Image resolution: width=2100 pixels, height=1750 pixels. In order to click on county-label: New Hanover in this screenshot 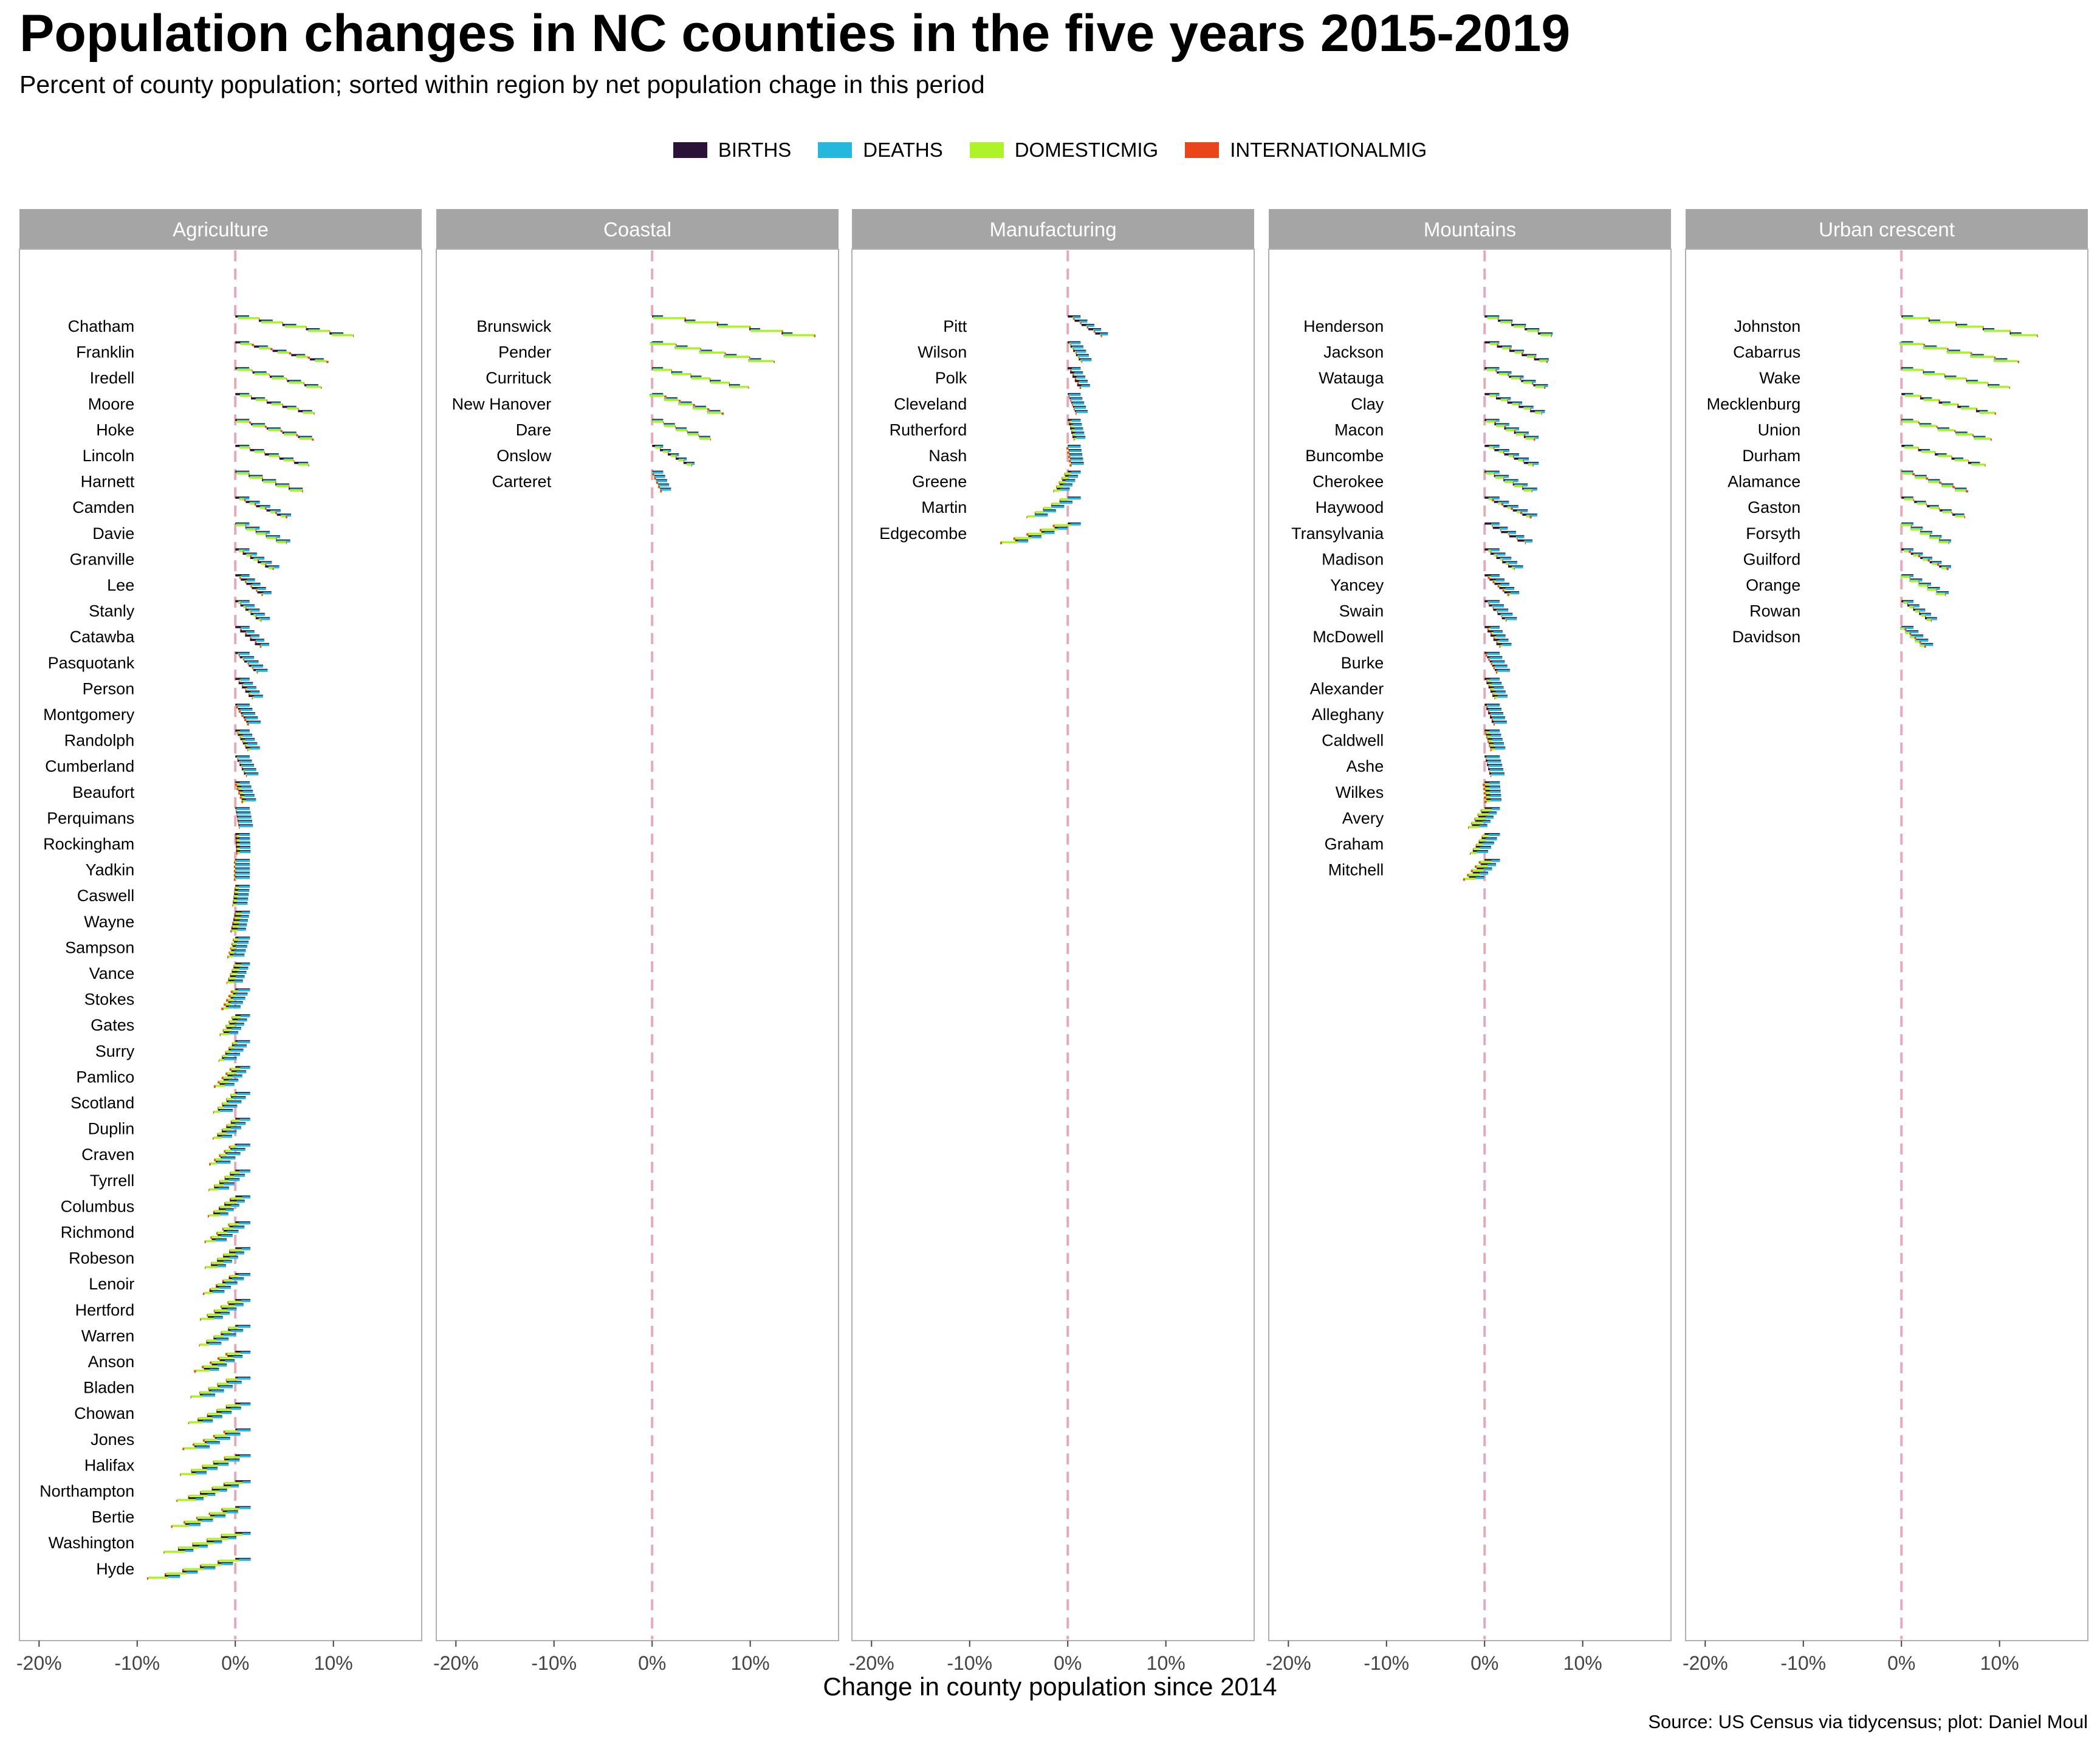, I will do `click(502, 404)`.